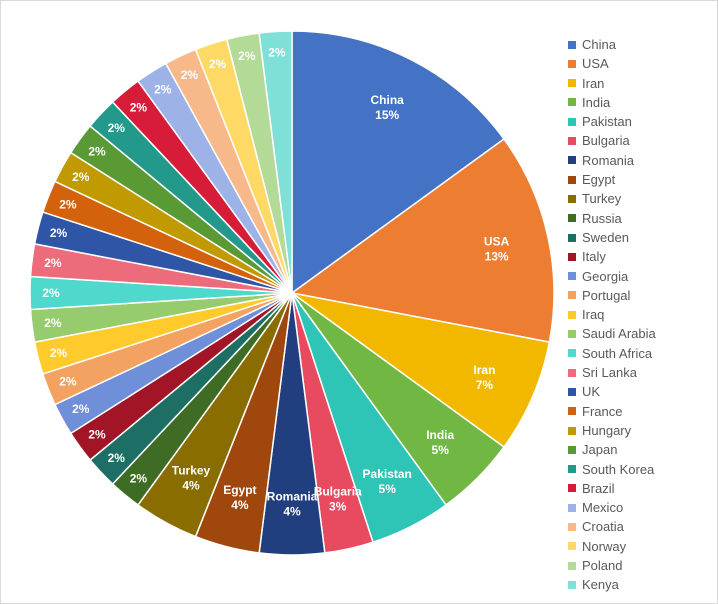  What do you see at coordinates (68, 382) in the screenshot?
I see `data-label-portugal: 2%` at bounding box center [68, 382].